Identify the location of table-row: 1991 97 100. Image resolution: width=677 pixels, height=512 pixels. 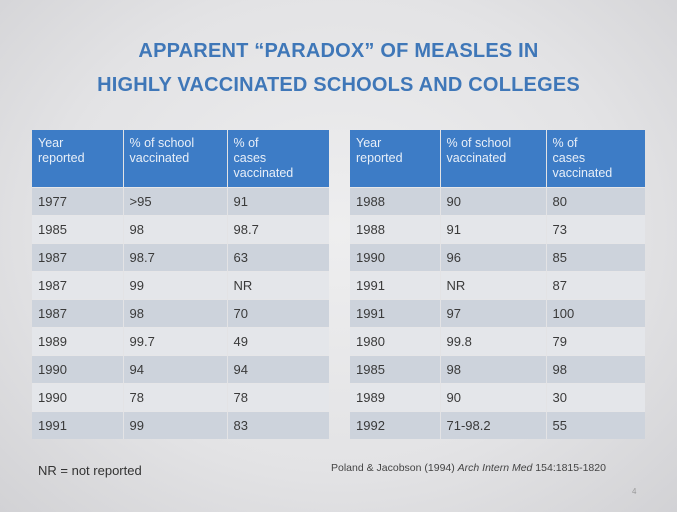
(497, 312).